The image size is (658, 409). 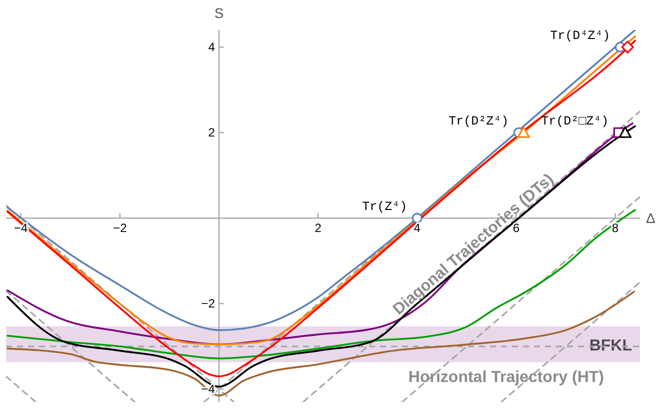 What do you see at coordinates (417, 228) in the screenshot?
I see `x-tick-label: 4` at bounding box center [417, 228].